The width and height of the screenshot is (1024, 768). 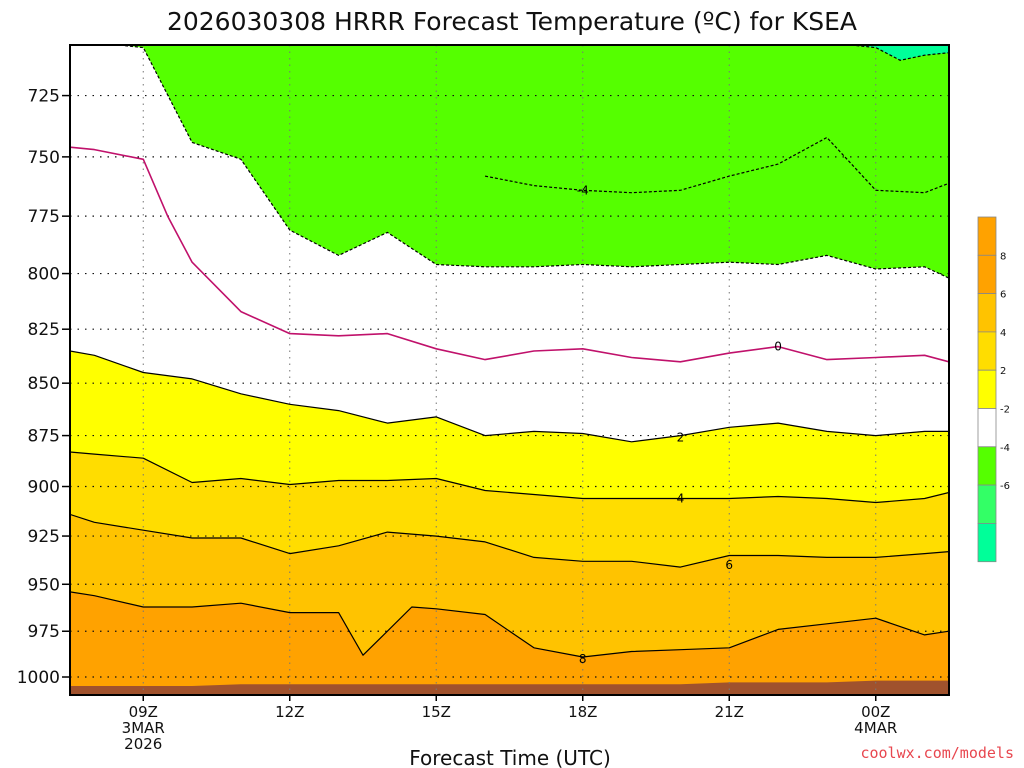 I want to click on ytick-label-900: 900, so click(x=44, y=488).